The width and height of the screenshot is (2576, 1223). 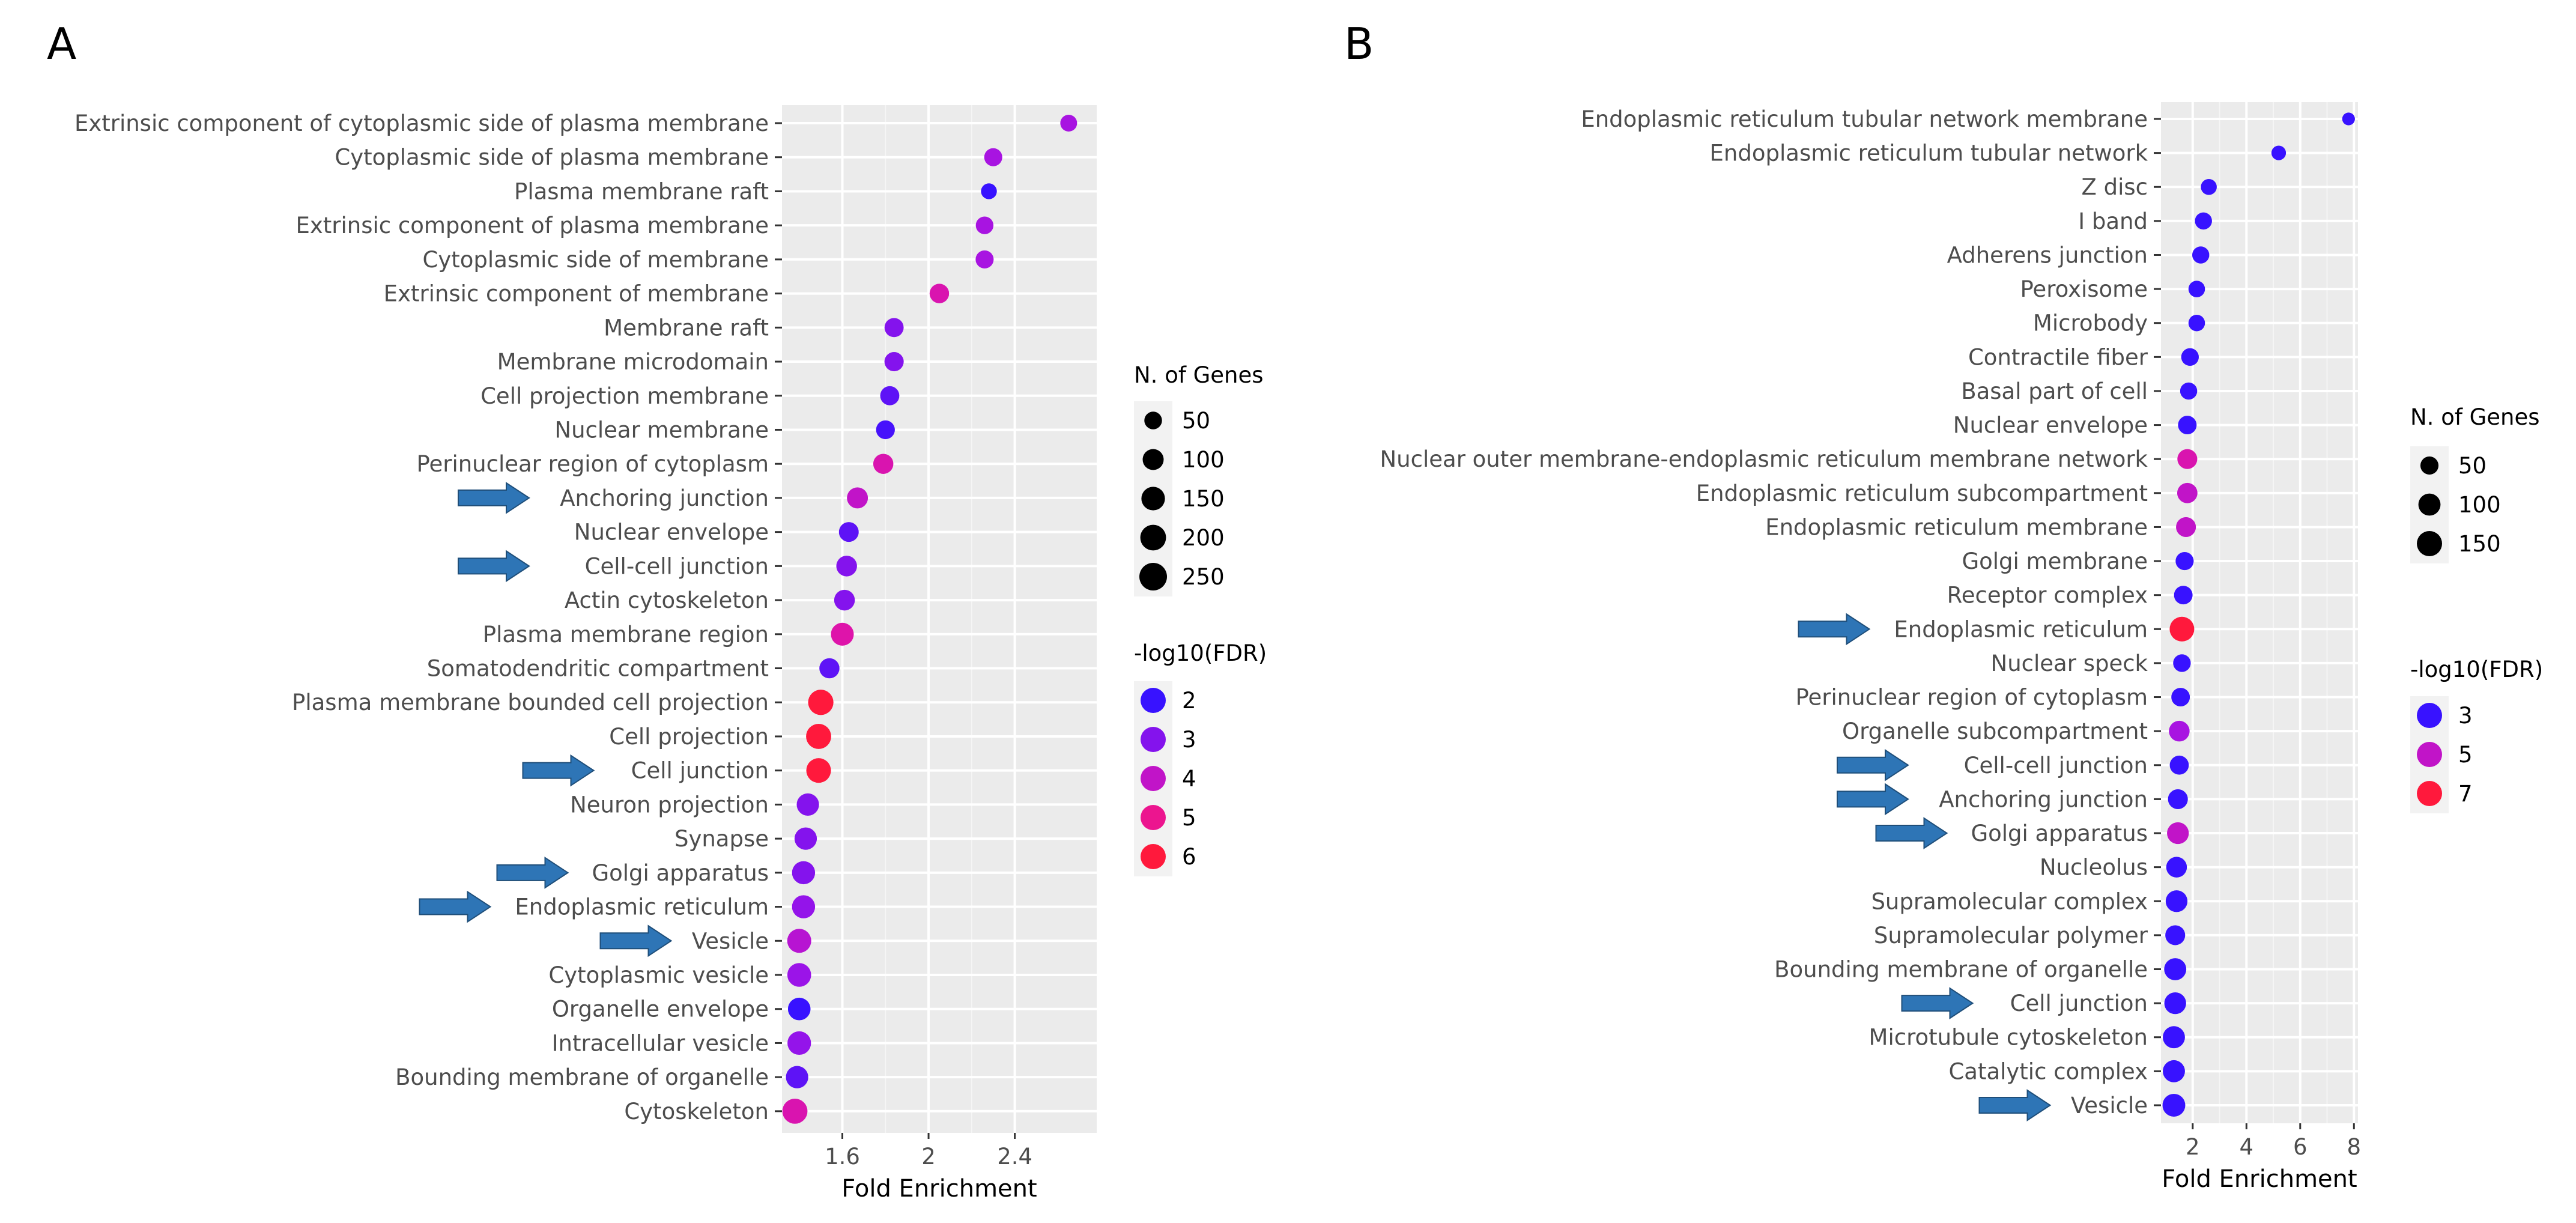 I want to click on category-label-contractile-fiber: Contractile fiber, so click(x=2058, y=357).